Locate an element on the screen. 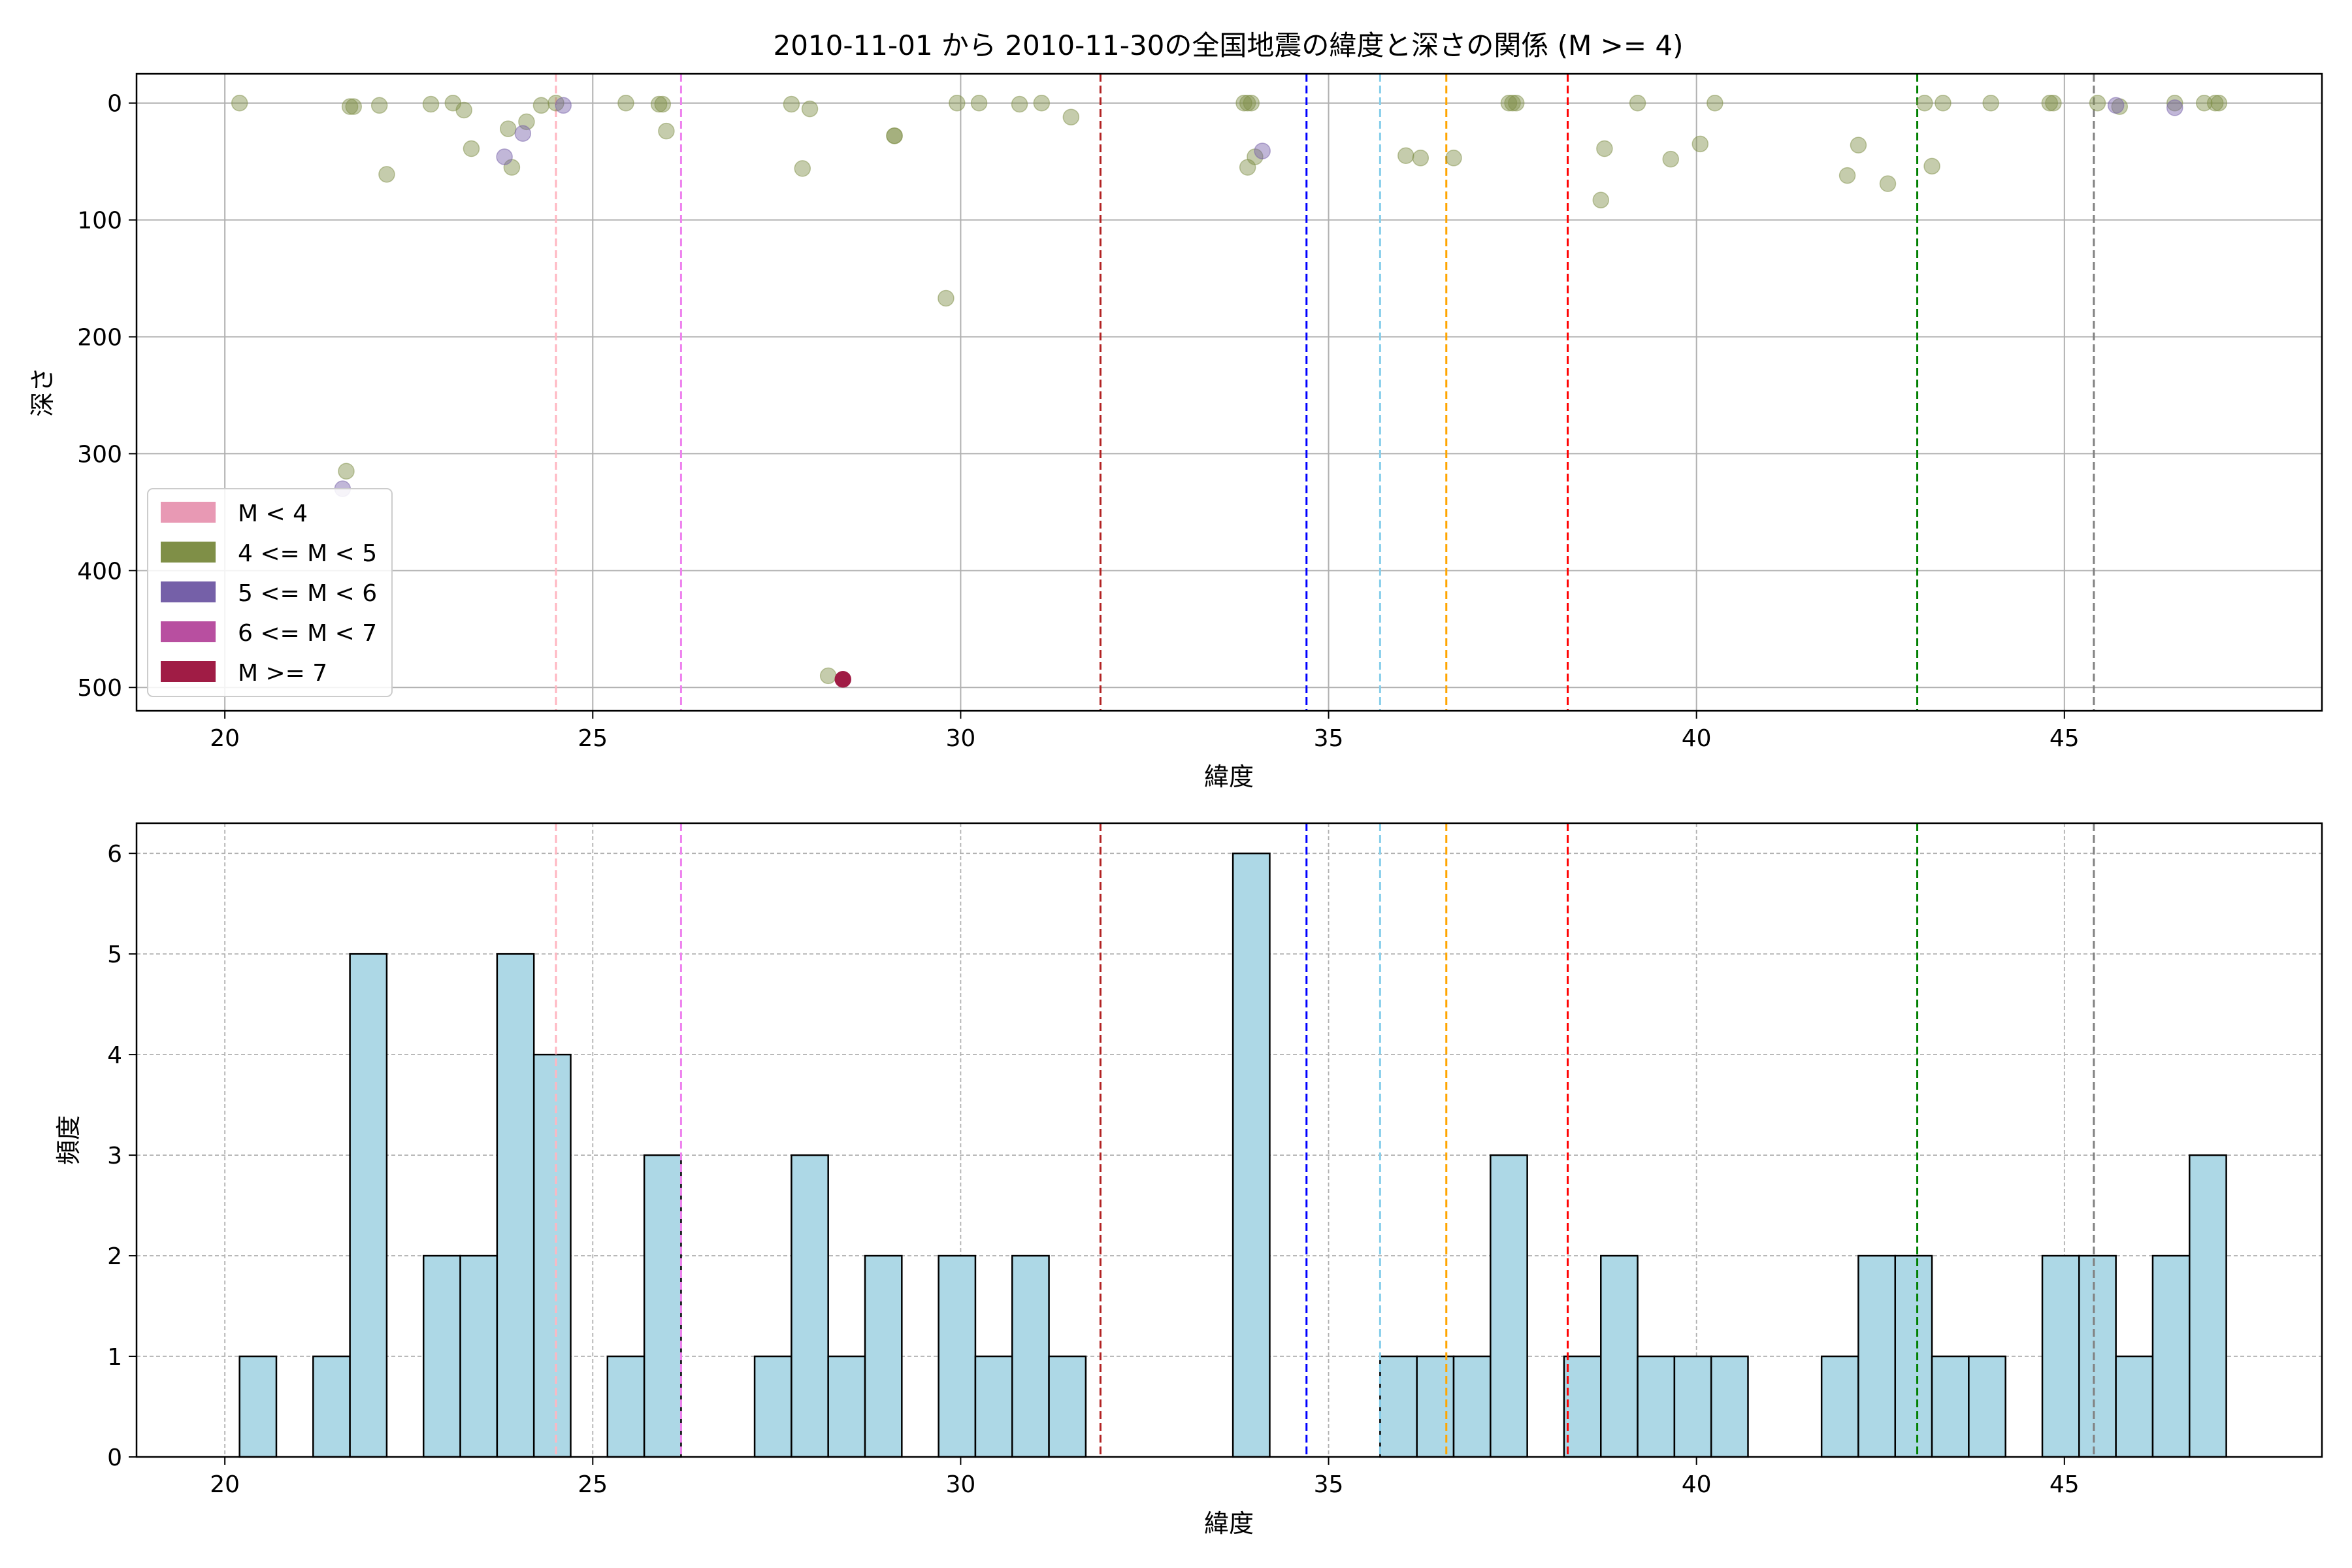  y-tick-label: 100 is located at coordinates (99, 221).